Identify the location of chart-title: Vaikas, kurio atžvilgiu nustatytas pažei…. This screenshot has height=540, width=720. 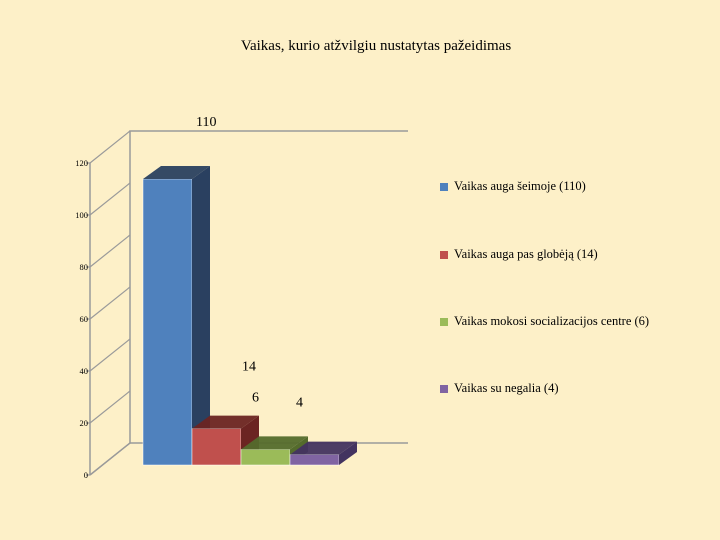
(376, 46).